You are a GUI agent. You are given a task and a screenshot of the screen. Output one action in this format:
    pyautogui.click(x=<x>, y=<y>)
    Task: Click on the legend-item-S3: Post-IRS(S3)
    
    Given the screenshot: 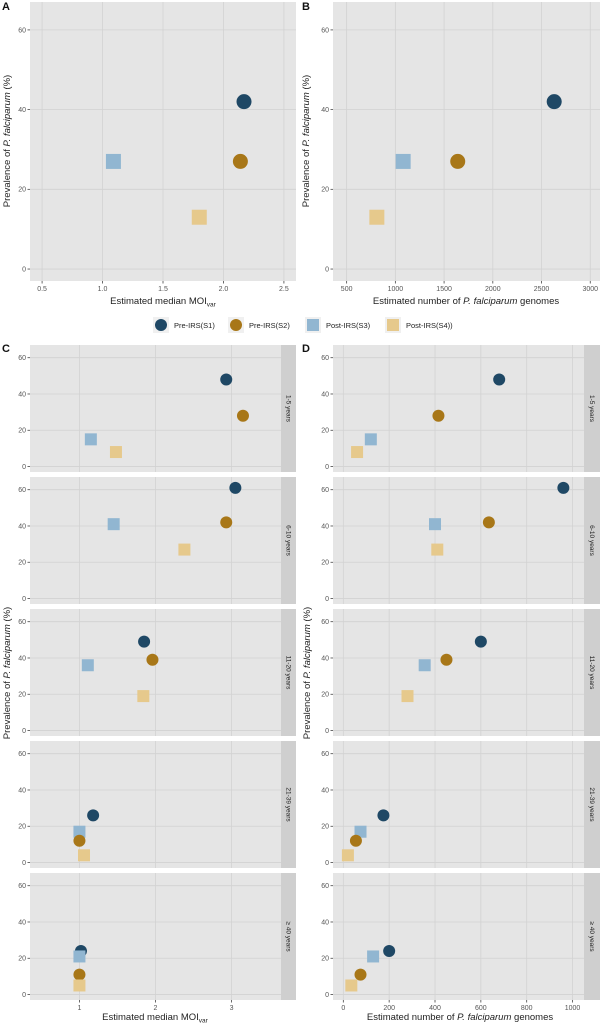 What is the action you would take?
    pyautogui.click(x=338, y=325)
    